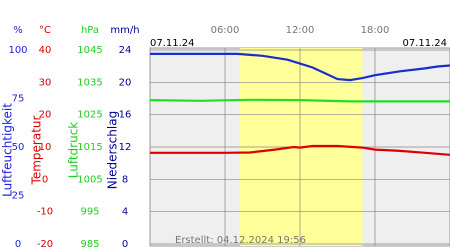 The width and height of the screenshot is (450, 250). What do you see at coordinates (125, 179) in the screenshot?
I see `y-tick-label: 8` at bounding box center [125, 179].